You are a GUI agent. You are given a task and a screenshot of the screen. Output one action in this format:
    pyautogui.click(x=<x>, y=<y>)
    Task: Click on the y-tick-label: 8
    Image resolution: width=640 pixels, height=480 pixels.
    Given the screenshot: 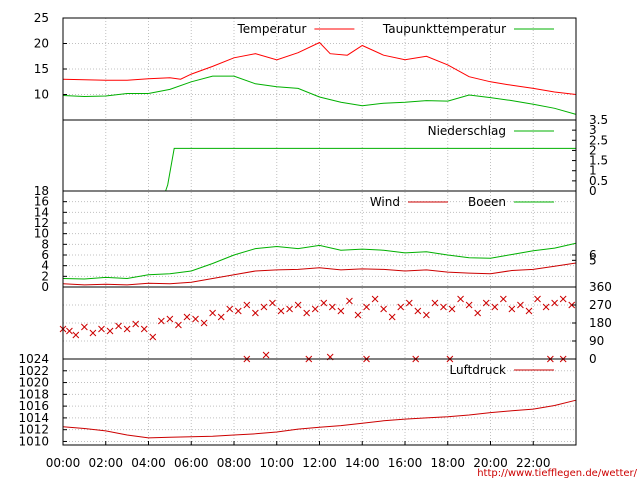 What is the action you would take?
    pyautogui.click(x=45, y=244)
    